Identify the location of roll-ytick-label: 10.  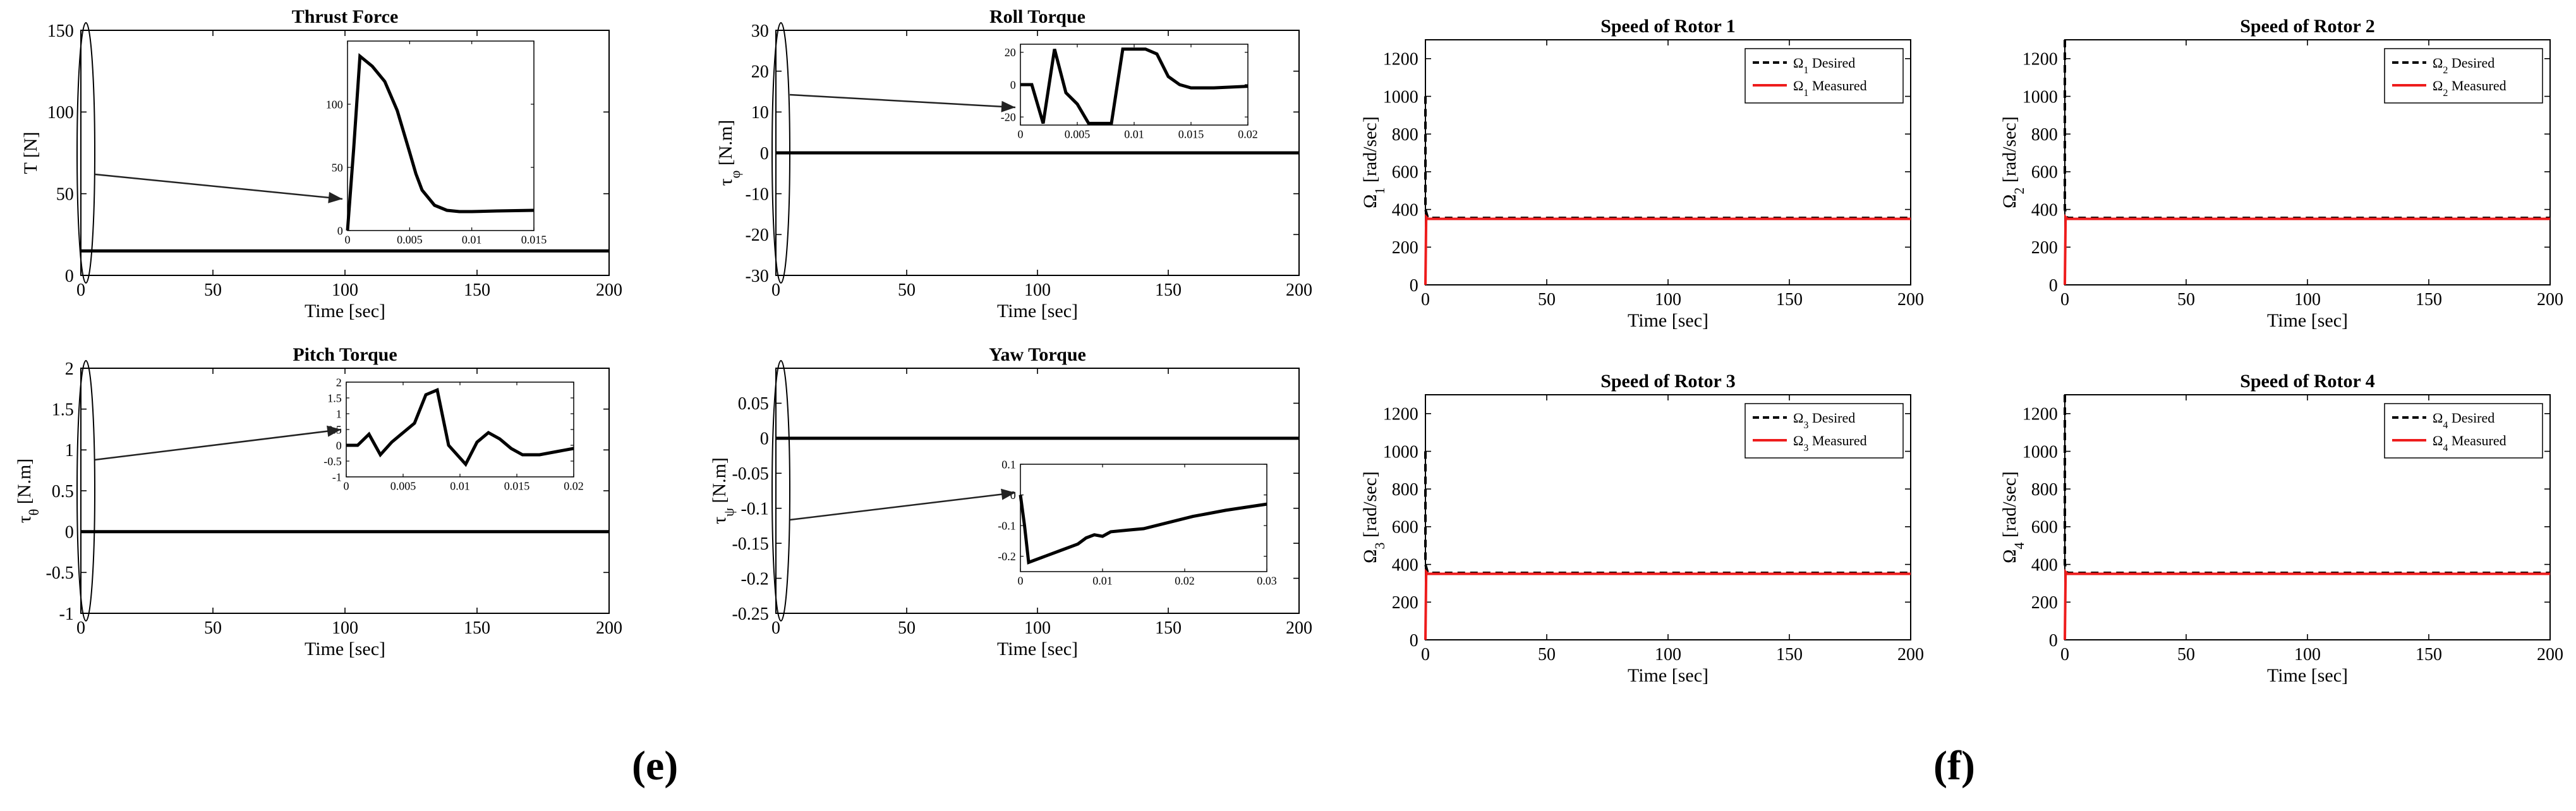
(760, 113).